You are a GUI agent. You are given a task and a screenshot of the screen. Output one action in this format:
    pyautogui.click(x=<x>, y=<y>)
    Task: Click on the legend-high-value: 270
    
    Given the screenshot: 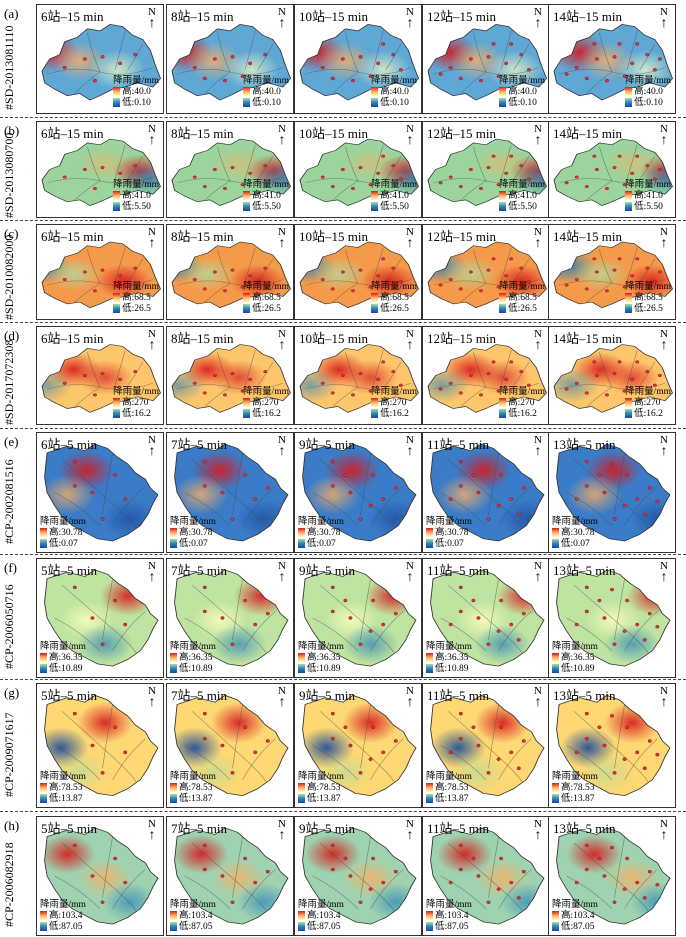 What is the action you would take?
    pyautogui.click(x=653, y=403)
    